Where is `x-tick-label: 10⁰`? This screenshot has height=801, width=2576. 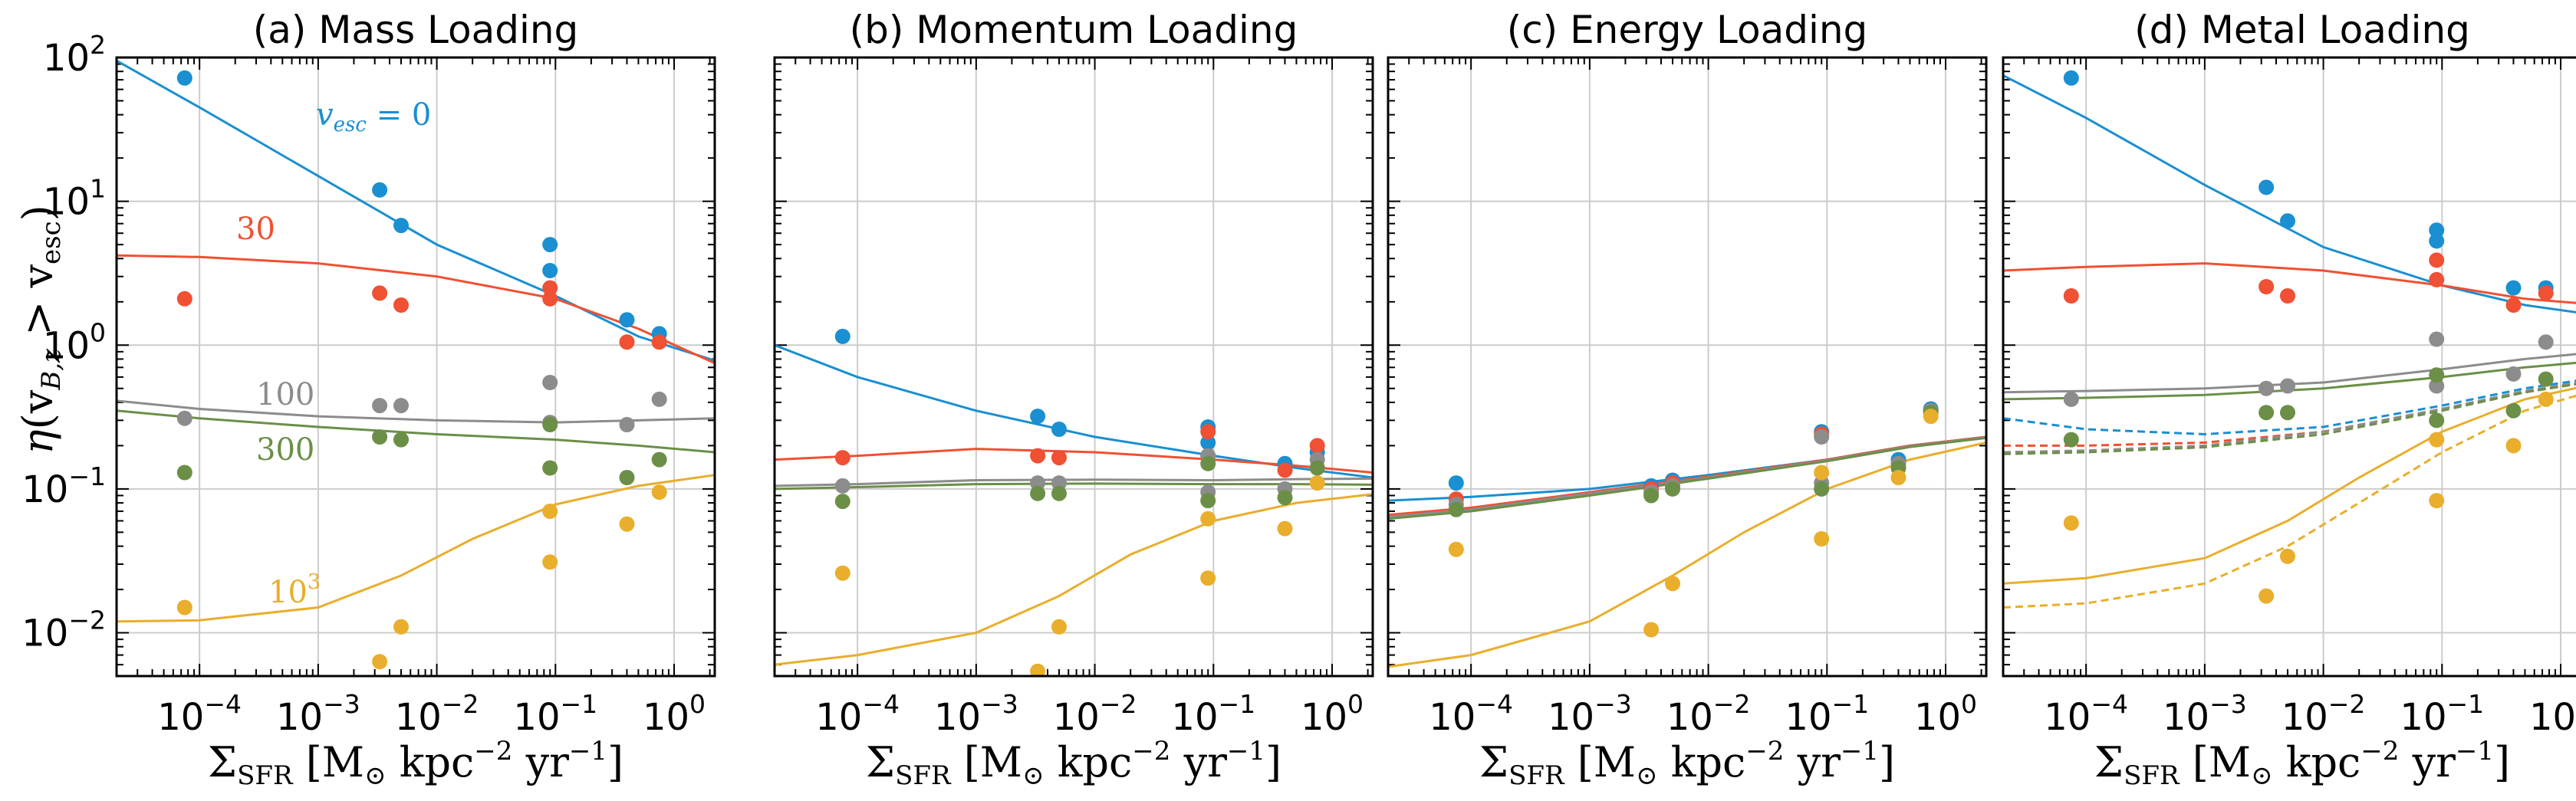 x-tick-label: 10⁰ is located at coordinates (674, 714).